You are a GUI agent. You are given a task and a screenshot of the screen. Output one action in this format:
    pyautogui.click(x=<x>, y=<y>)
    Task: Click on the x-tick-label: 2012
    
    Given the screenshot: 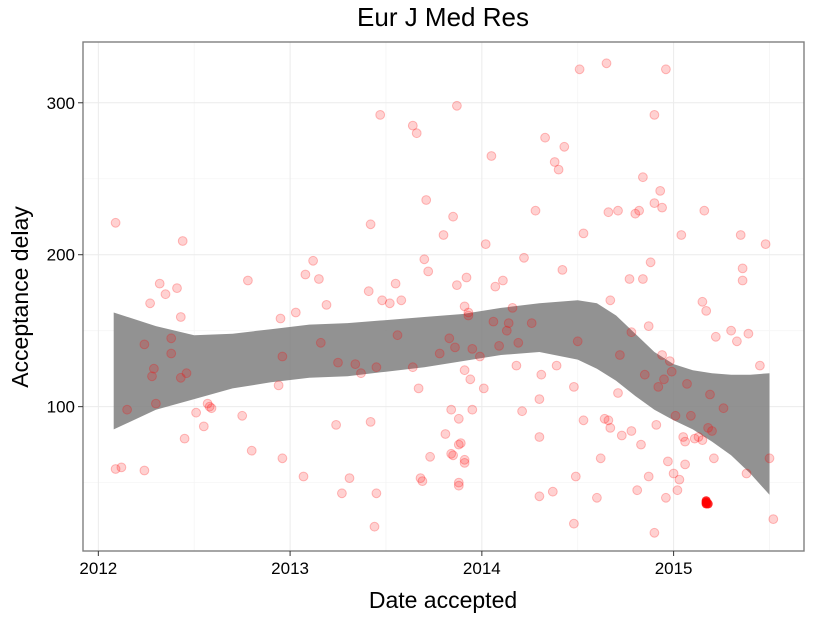 What is the action you would take?
    pyautogui.click(x=98, y=568)
    